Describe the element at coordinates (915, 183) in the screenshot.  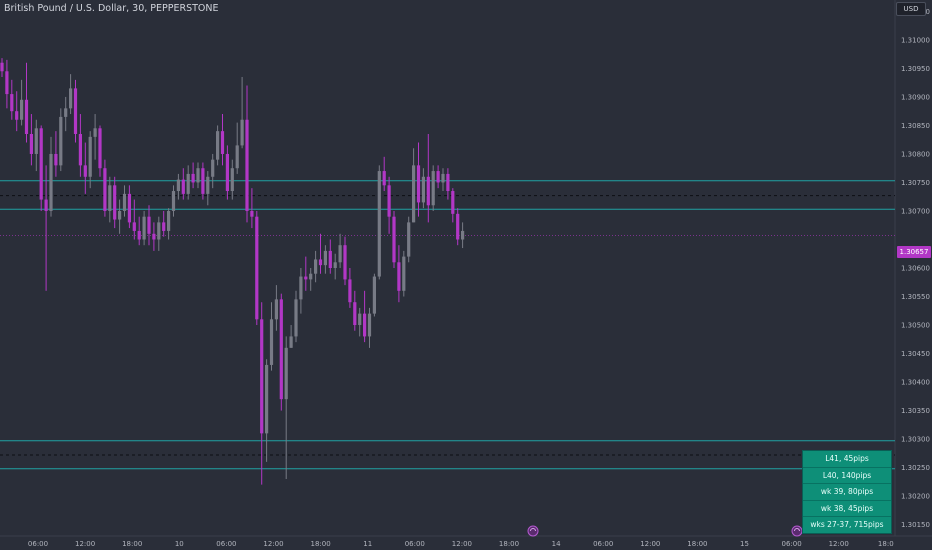
I see `price-tick-label: 1.30750` at that location.